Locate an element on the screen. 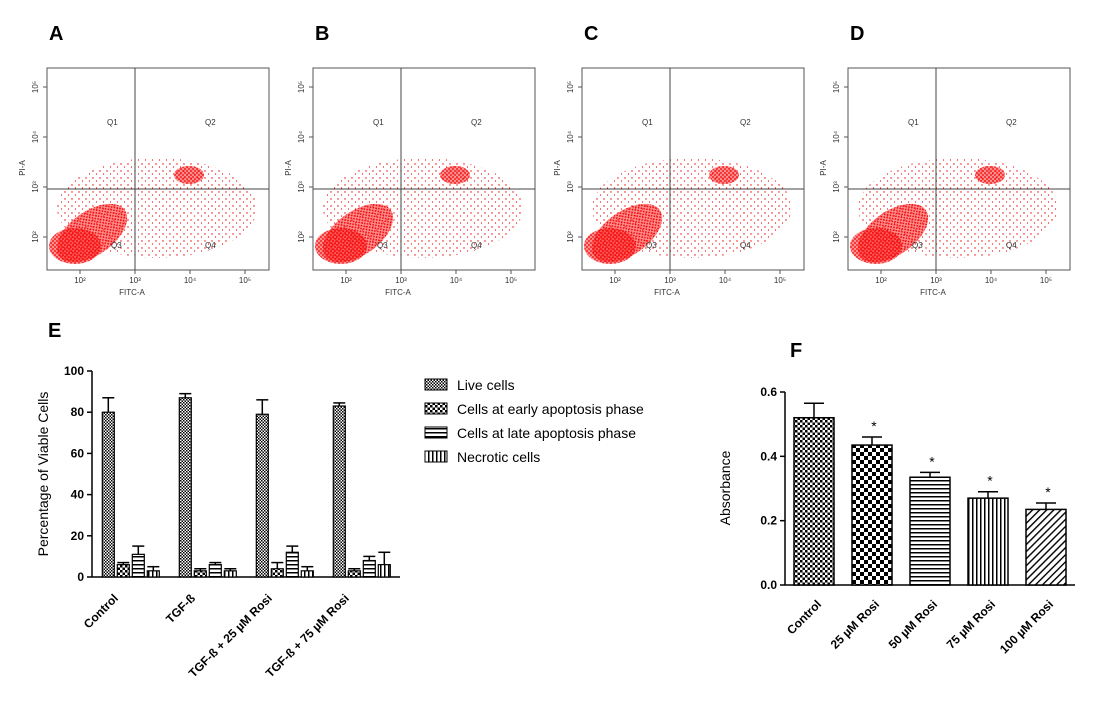  x-tick-label: TGF-ß + 25 µM Rosi is located at coordinates (230, 635).